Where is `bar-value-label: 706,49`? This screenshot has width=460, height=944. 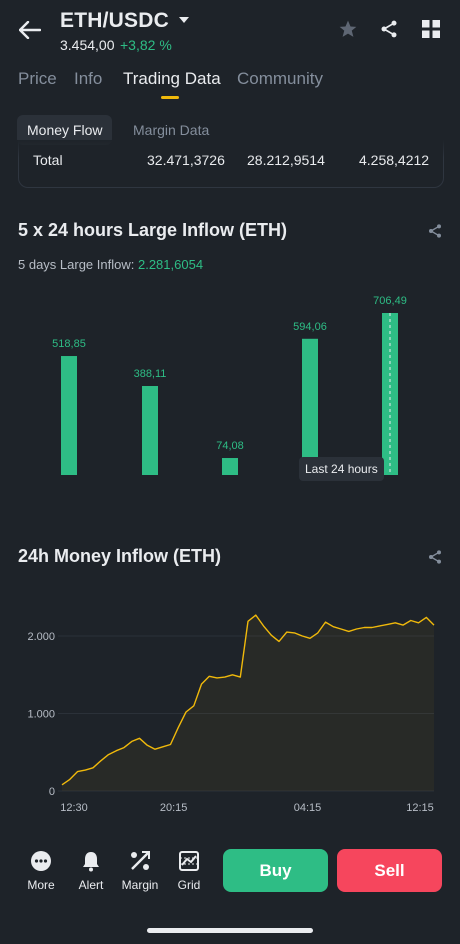 bar-value-label: 706,49 is located at coordinates (390, 301).